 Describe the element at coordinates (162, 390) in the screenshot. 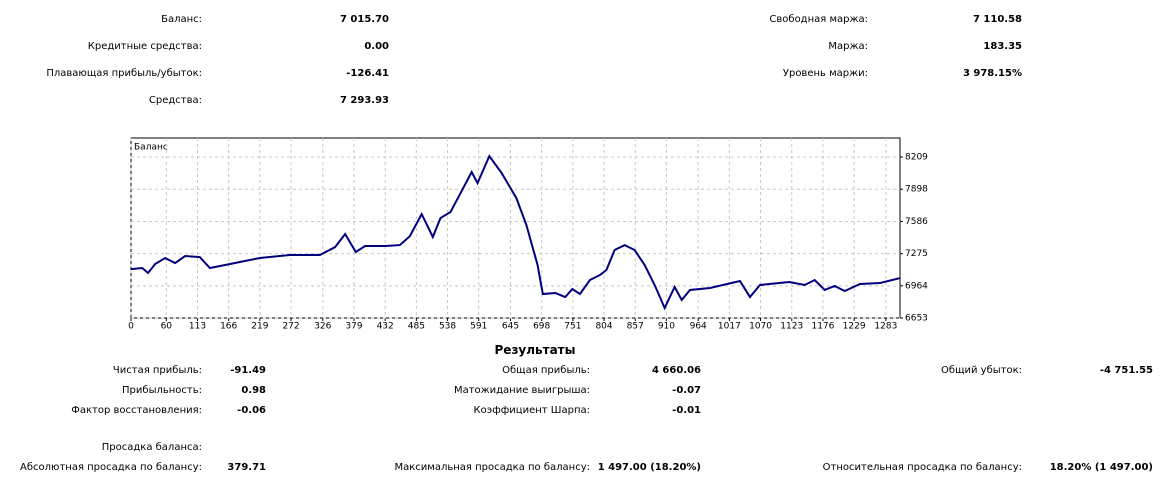

I see `field-label: Прибыльность:` at that location.